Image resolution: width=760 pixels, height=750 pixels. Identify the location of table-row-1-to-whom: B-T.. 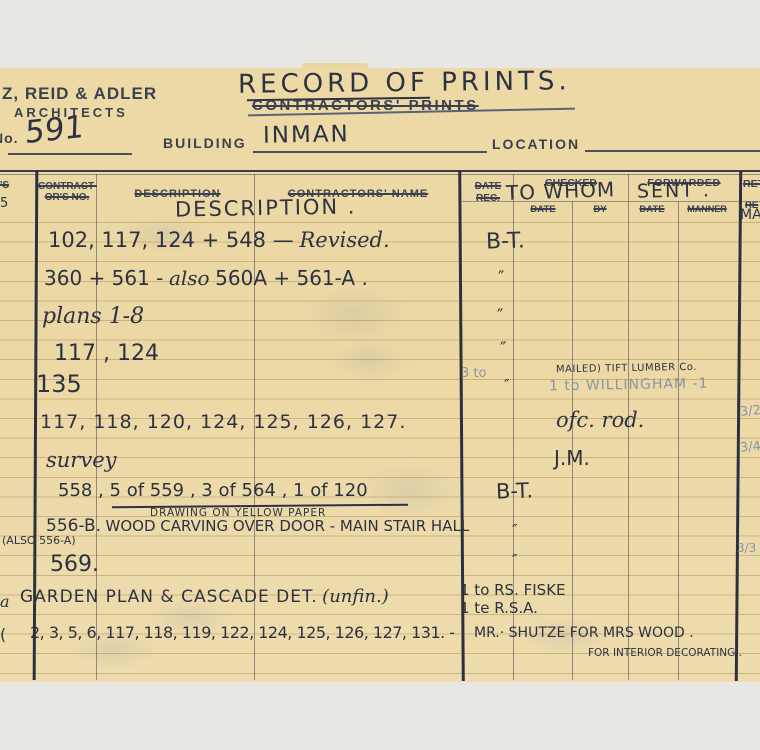
(505, 241).